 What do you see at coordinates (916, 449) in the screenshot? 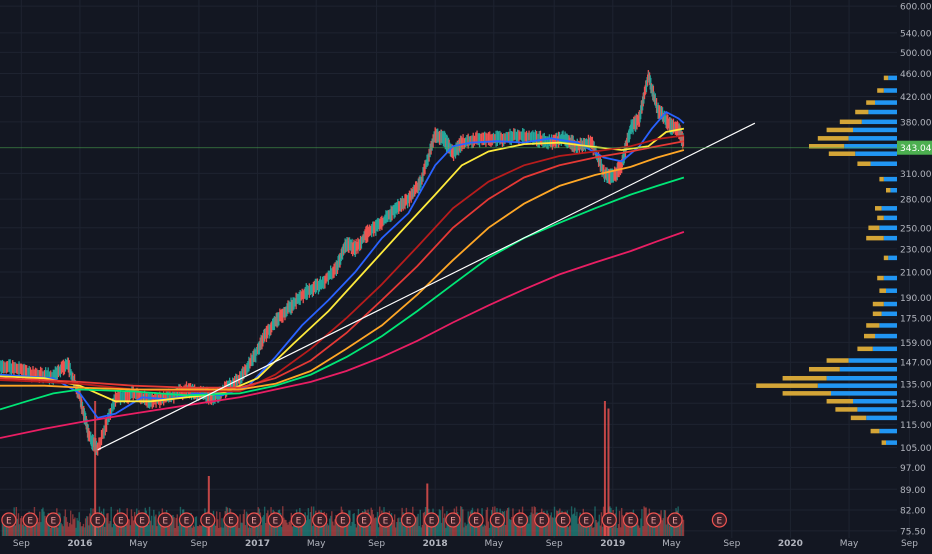
I see `y-tick-label: 105.00` at bounding box center [916, 449].